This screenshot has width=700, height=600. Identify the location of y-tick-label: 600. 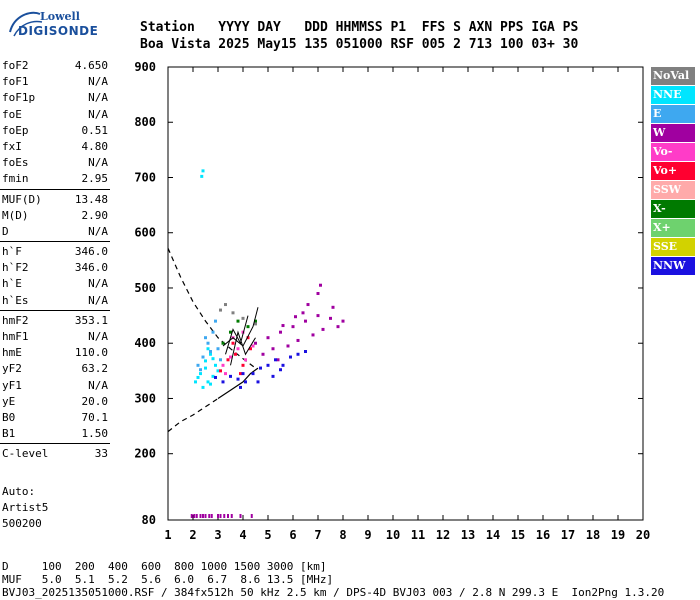
(145, 233).